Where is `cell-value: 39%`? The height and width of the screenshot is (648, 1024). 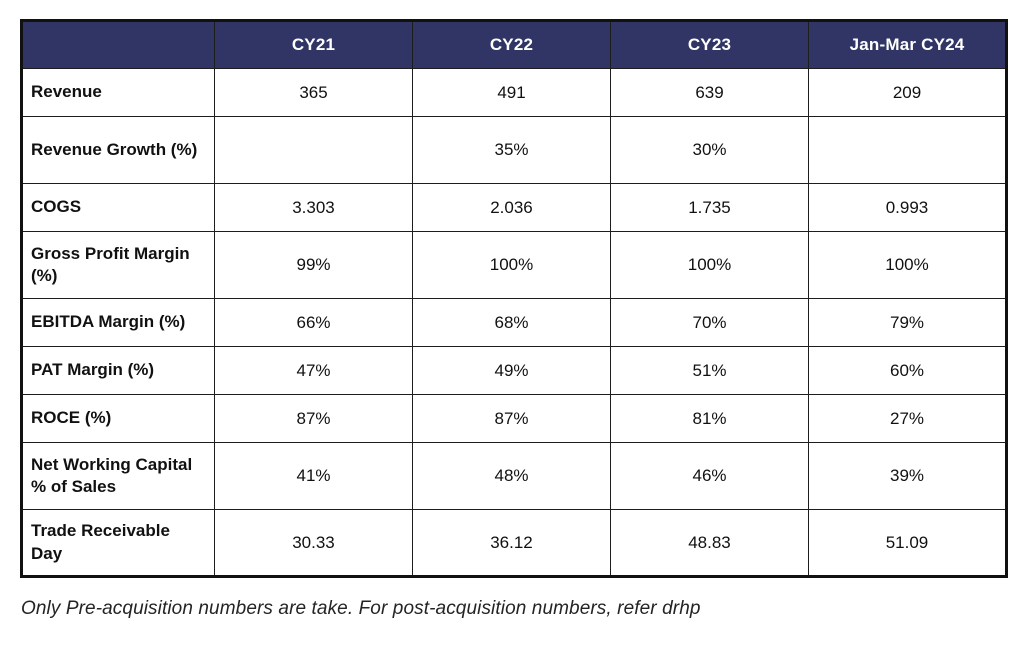 cell-value: 39% is located at coordinates (907, 476).